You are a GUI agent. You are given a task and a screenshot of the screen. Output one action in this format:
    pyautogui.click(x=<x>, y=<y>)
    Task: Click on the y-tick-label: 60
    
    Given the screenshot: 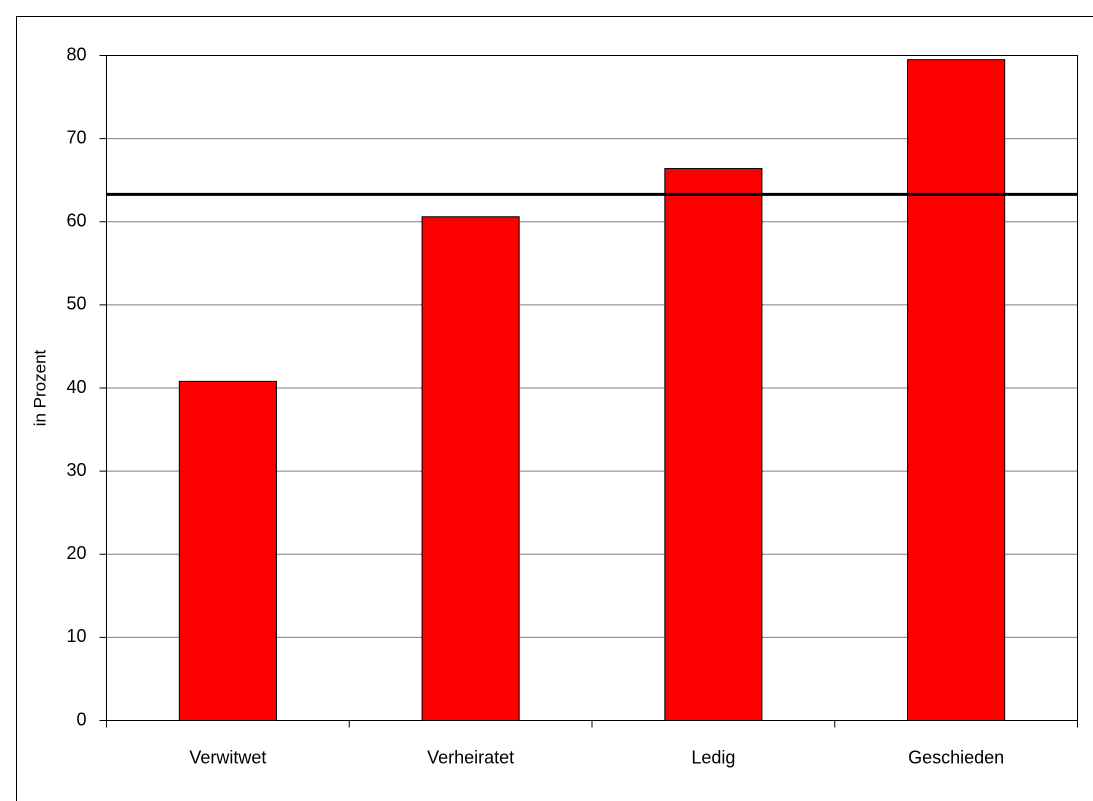 What is the action you would take?
    pyautogui.click(x=76, y=221)
    